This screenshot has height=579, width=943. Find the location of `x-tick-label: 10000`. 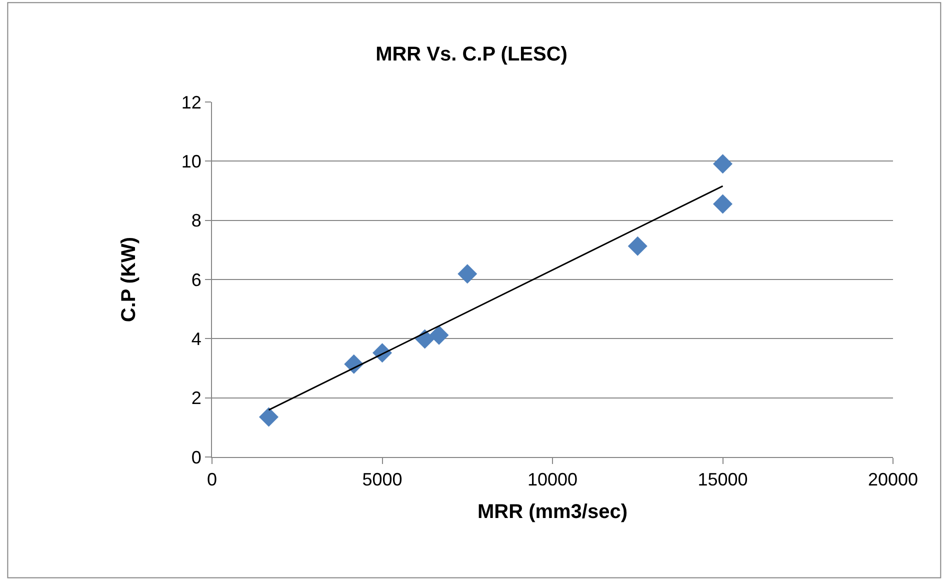

x-tick-label: 10000 is located at coordinates (552, 480).